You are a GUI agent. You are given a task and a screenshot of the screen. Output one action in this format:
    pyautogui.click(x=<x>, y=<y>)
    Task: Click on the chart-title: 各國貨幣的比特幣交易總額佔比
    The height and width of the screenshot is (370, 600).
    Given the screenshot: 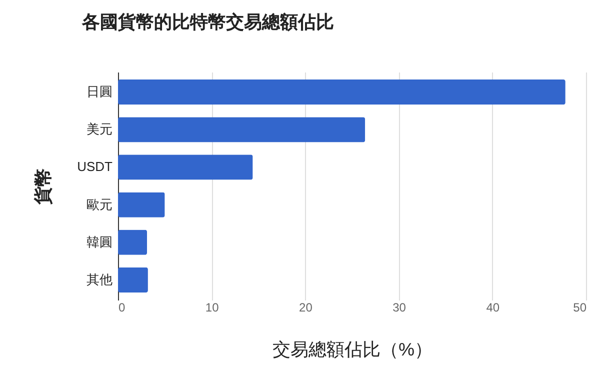 What is the action you would take?
    pyautogui.click(x=207, y=22)
    